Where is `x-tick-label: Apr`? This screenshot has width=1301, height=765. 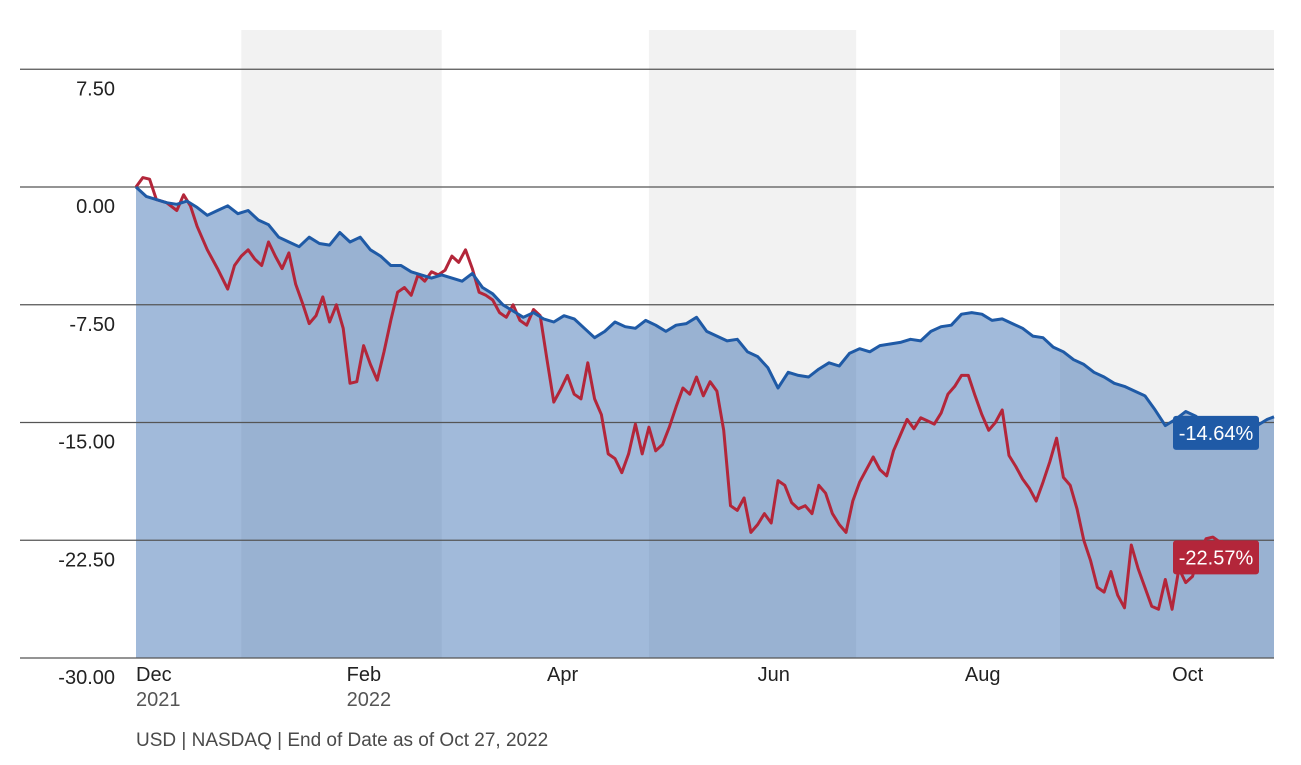 x-tick-label: Apr is located at coordinates (562, 675).